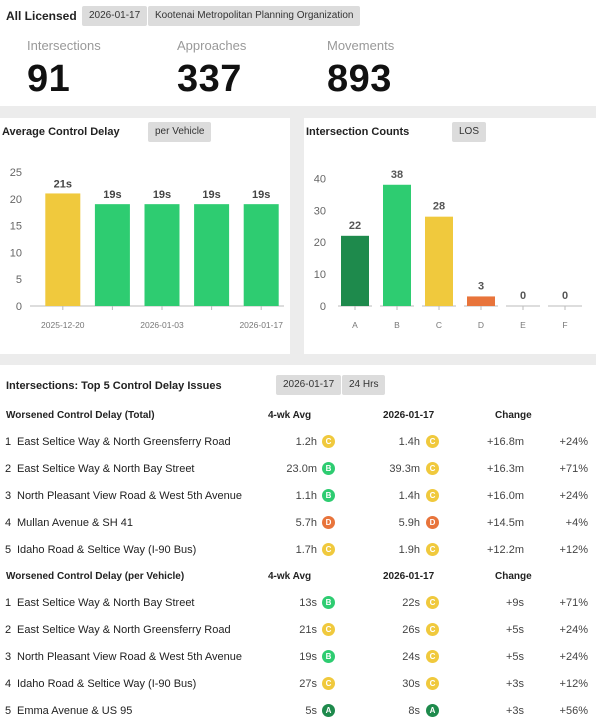 This screenshot has width=596, height=727. What do you see at coordinates (61, 132) in the screenshot?
I see `chart-title: Average Control Delay` at bounding box center [61, 132].